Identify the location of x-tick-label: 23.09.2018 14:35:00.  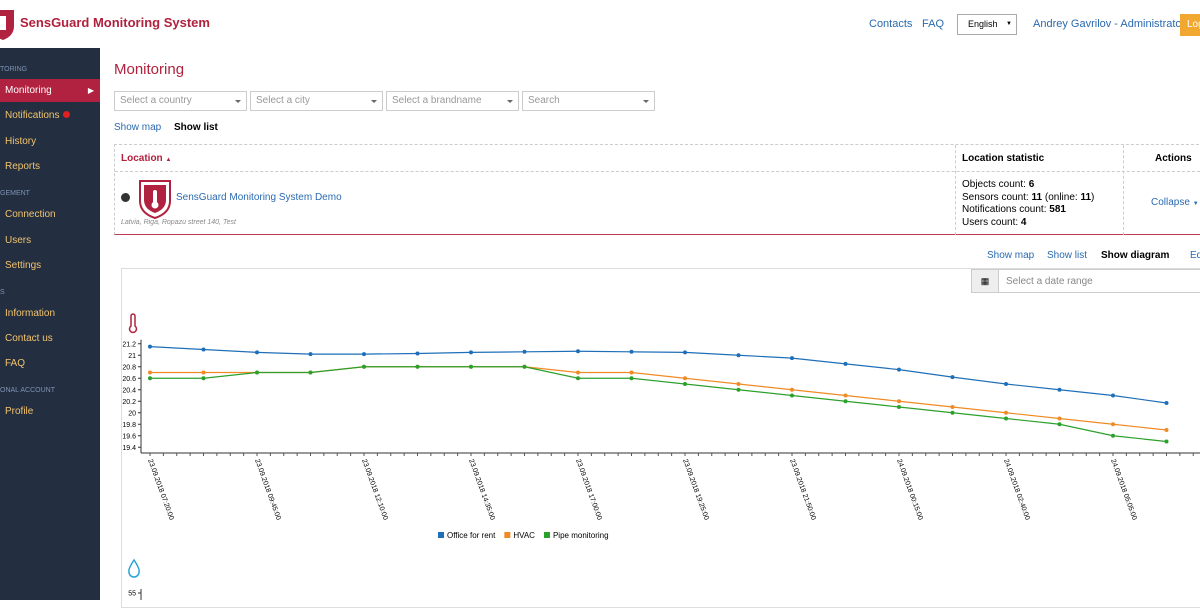
(481, 489).